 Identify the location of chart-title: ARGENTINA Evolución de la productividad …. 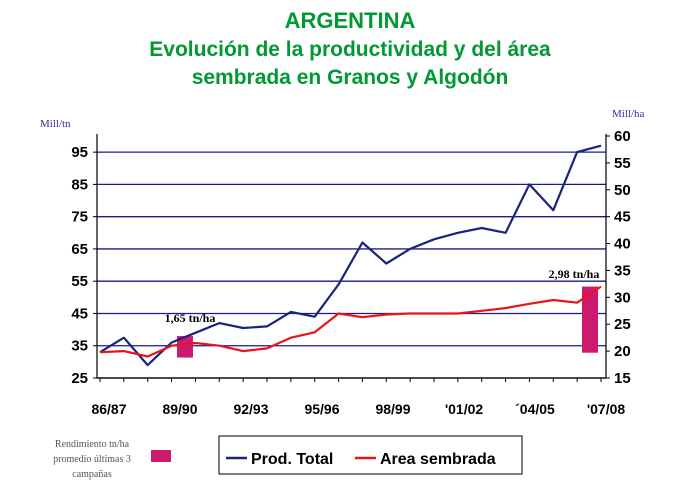
(350, 48).